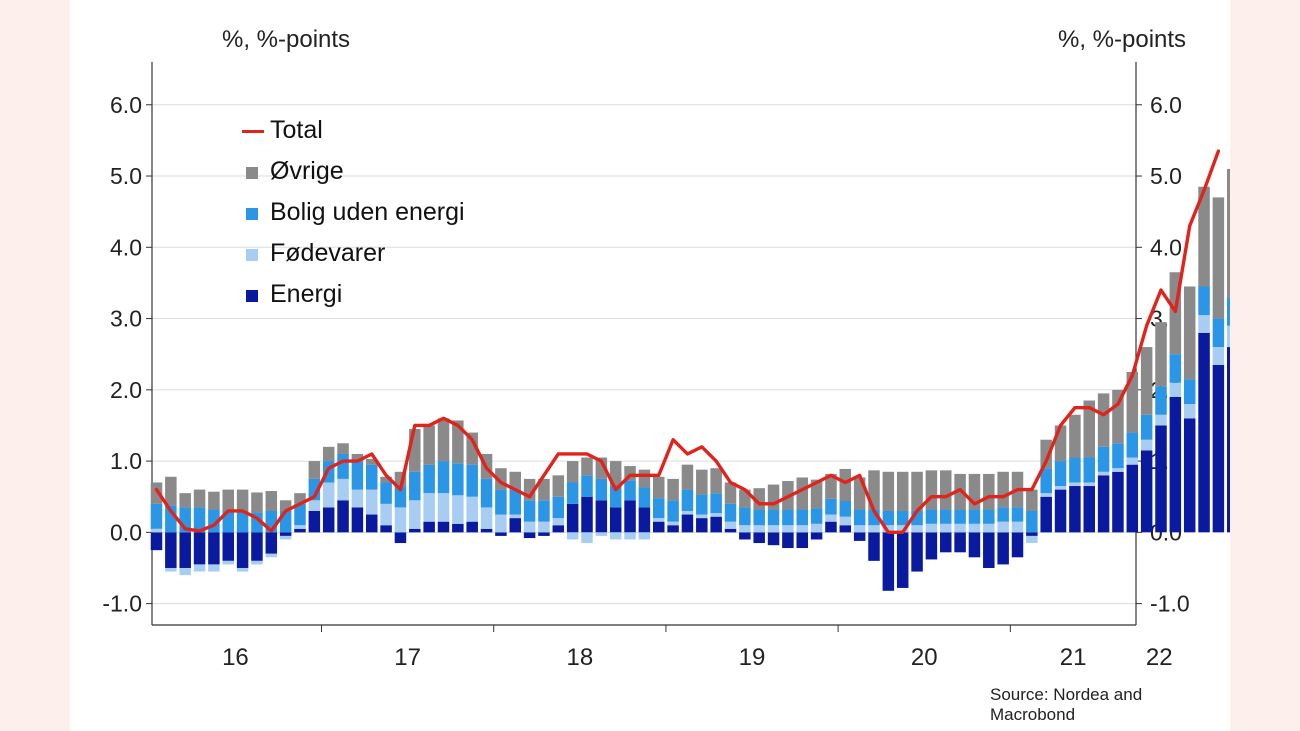 This screenshot has height=731, width=1300. Describe the element at coordinates (1146, 381) in the screenshot. I see `bar--vrige-69` at that location.